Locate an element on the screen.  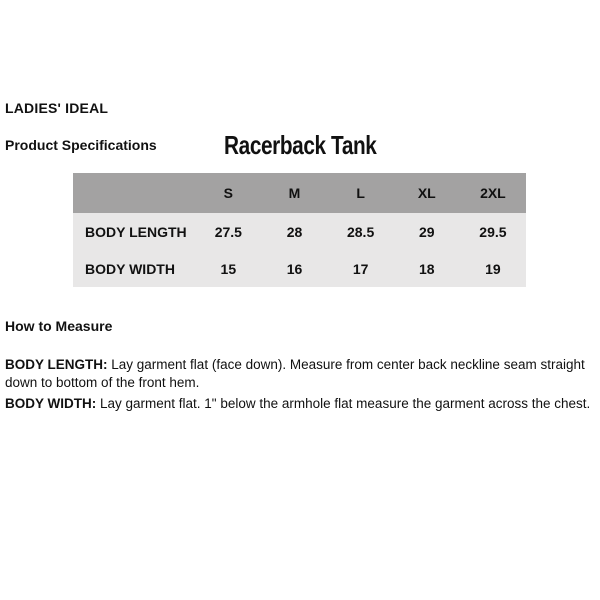
cell-value: 27.5 is located at coordinates (228, 231).